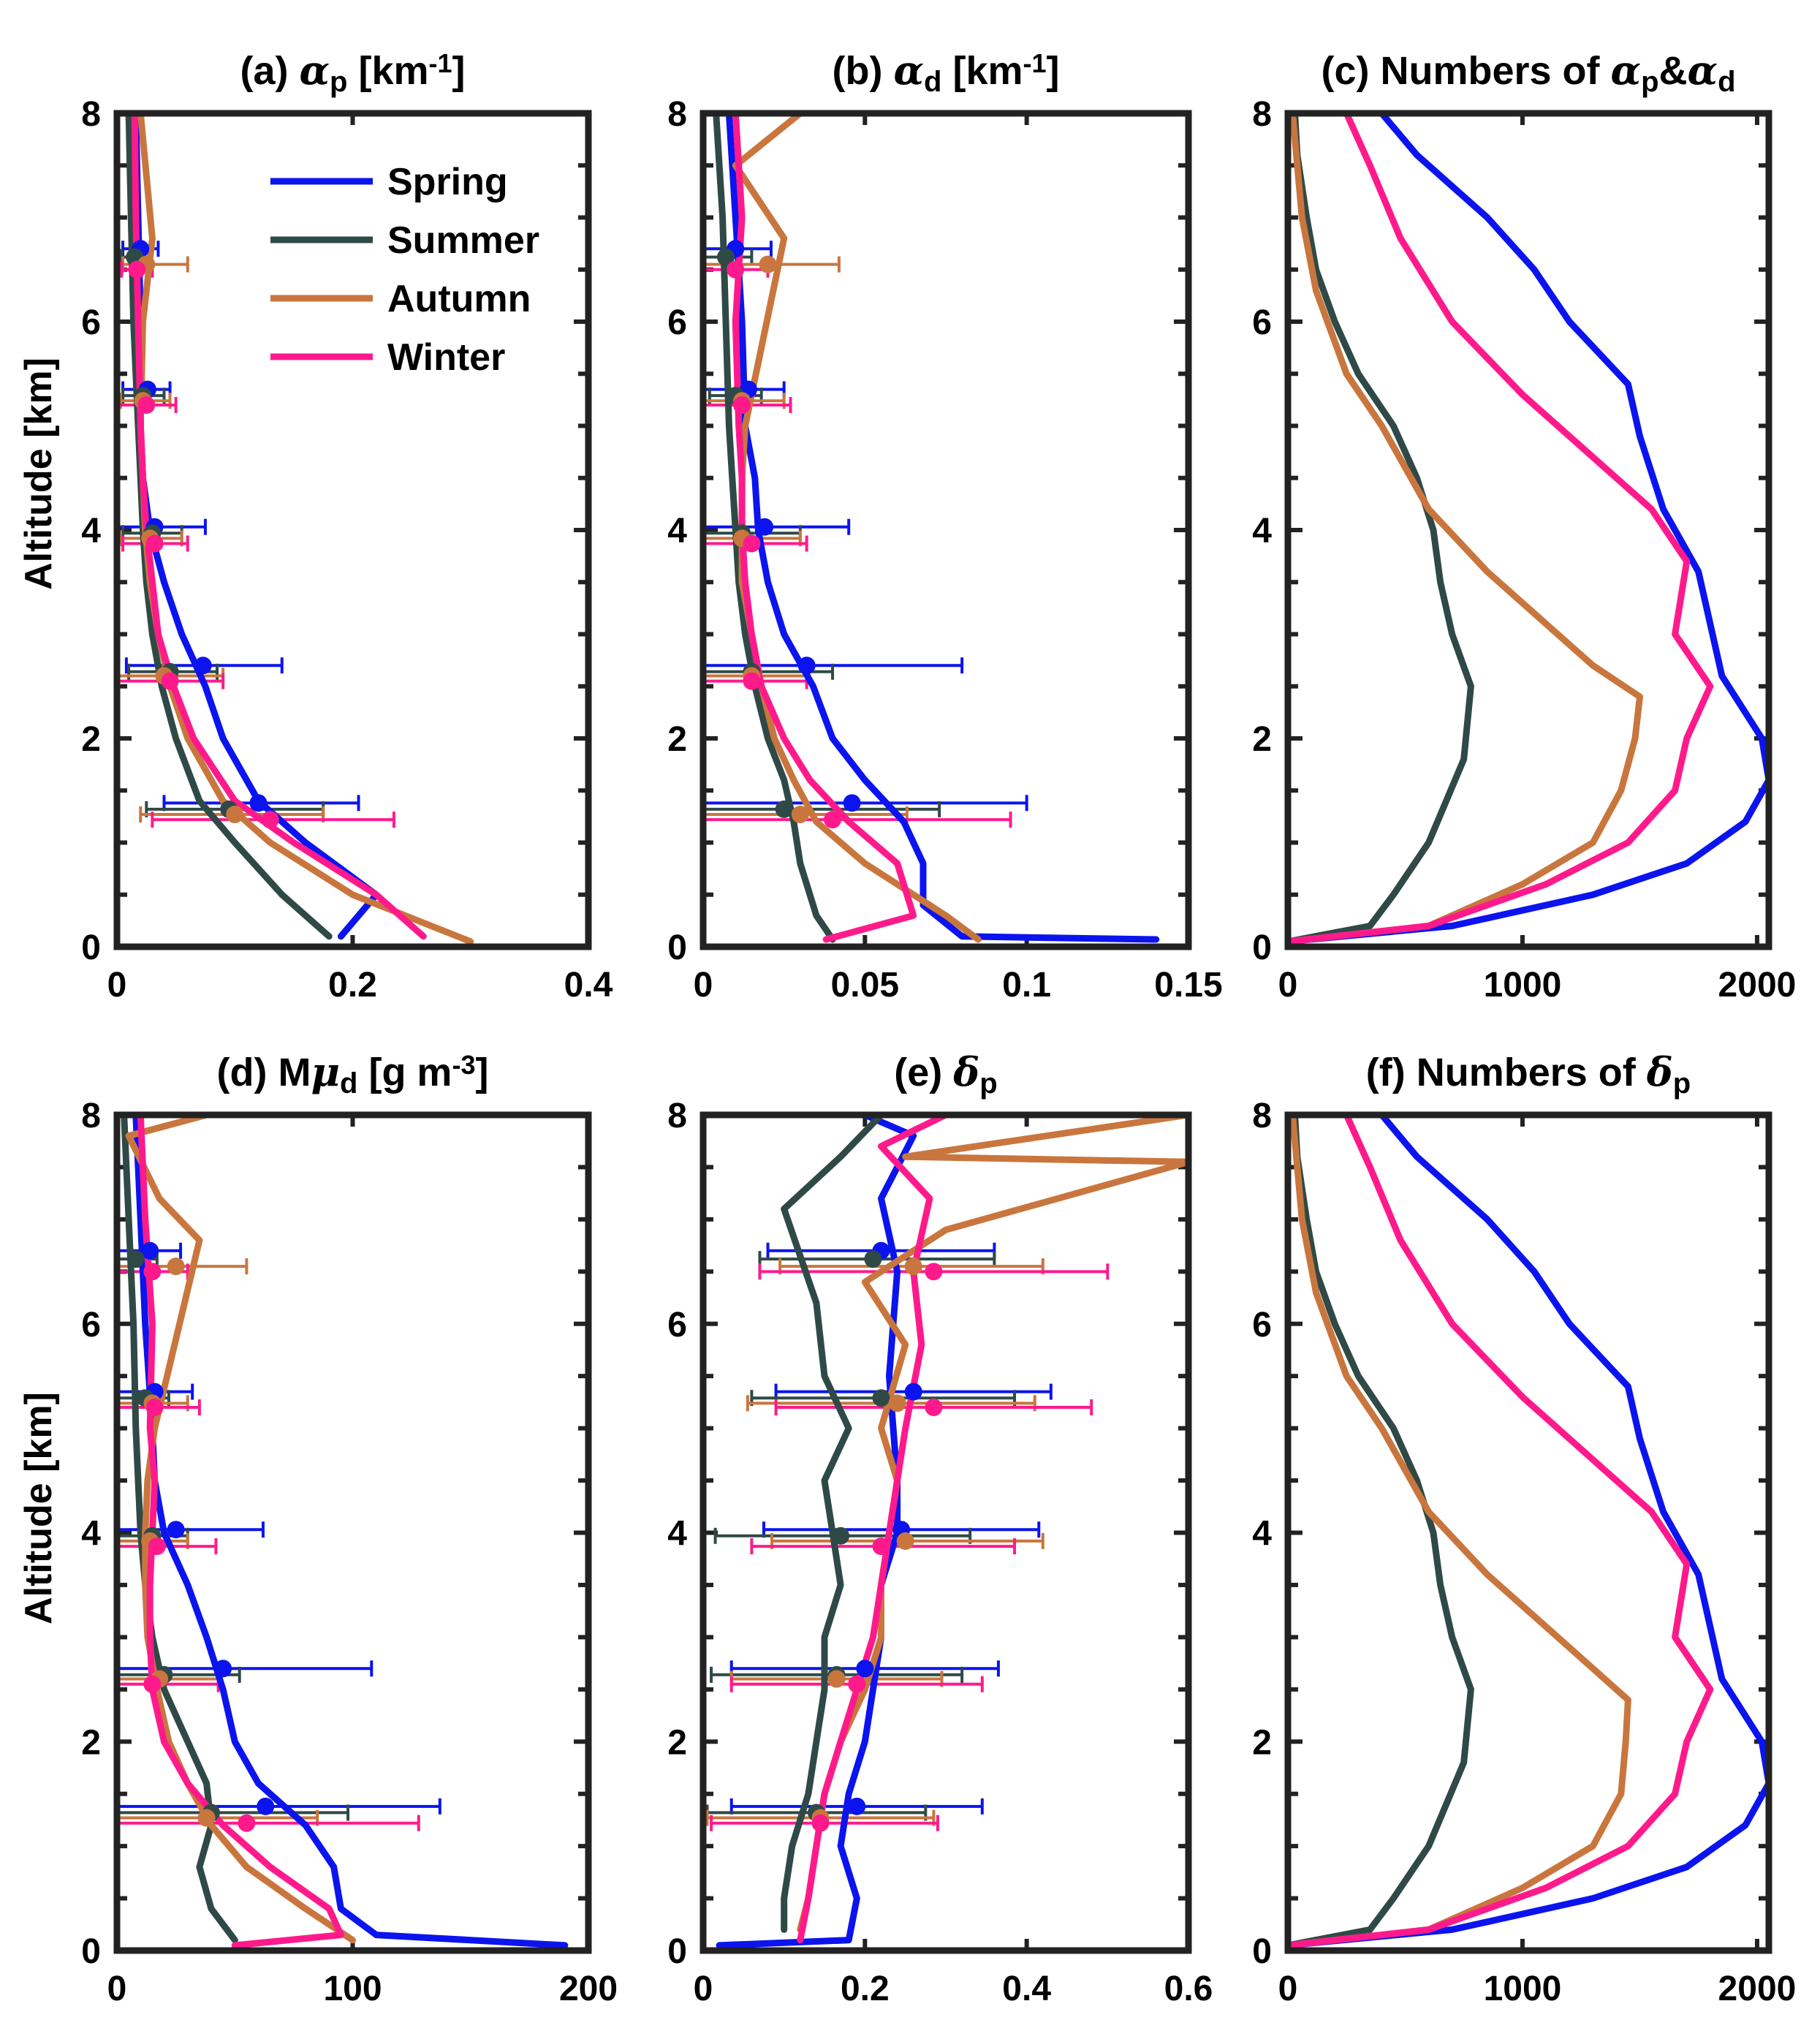 The image size is (1820, 2020). I want to click on panel-a: (a) αp [km-1] 0 0.2 0.4 0 2 4 6 8, so click(347, 526).